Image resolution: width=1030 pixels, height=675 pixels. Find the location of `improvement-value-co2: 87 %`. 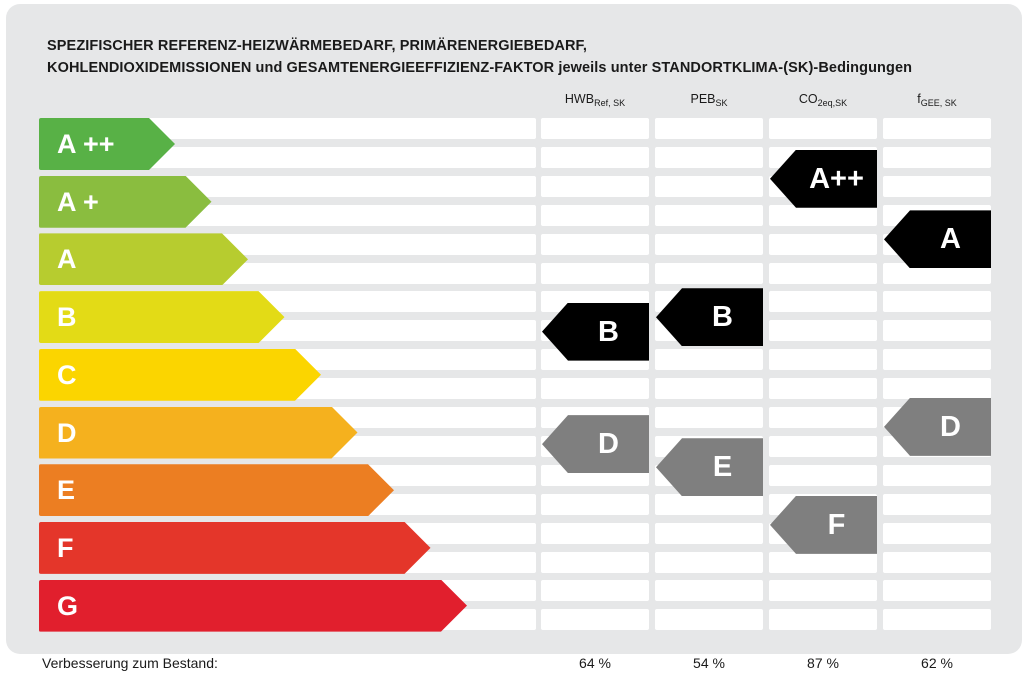

improvement-value-co2: 87 % is located at coordinates (823, 663).